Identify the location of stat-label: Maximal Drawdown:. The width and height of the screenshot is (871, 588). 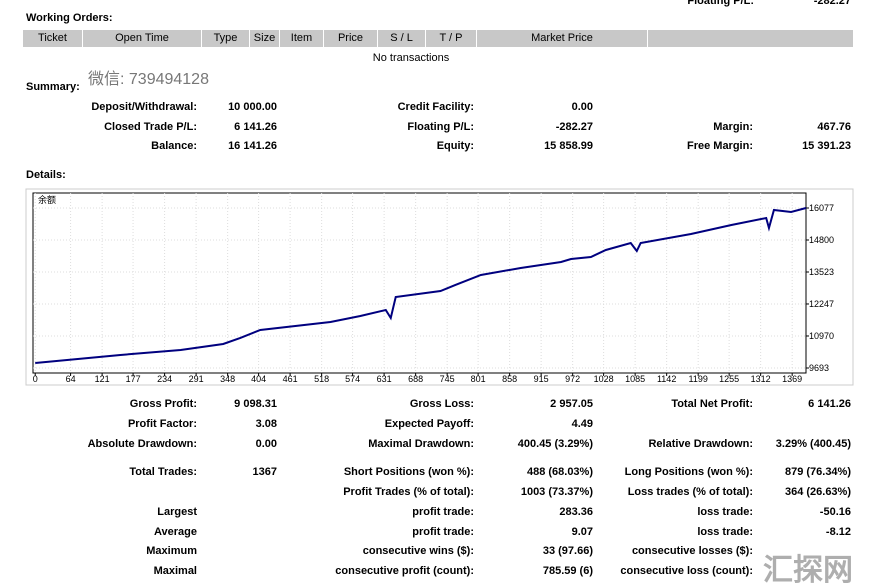
(421, 444).